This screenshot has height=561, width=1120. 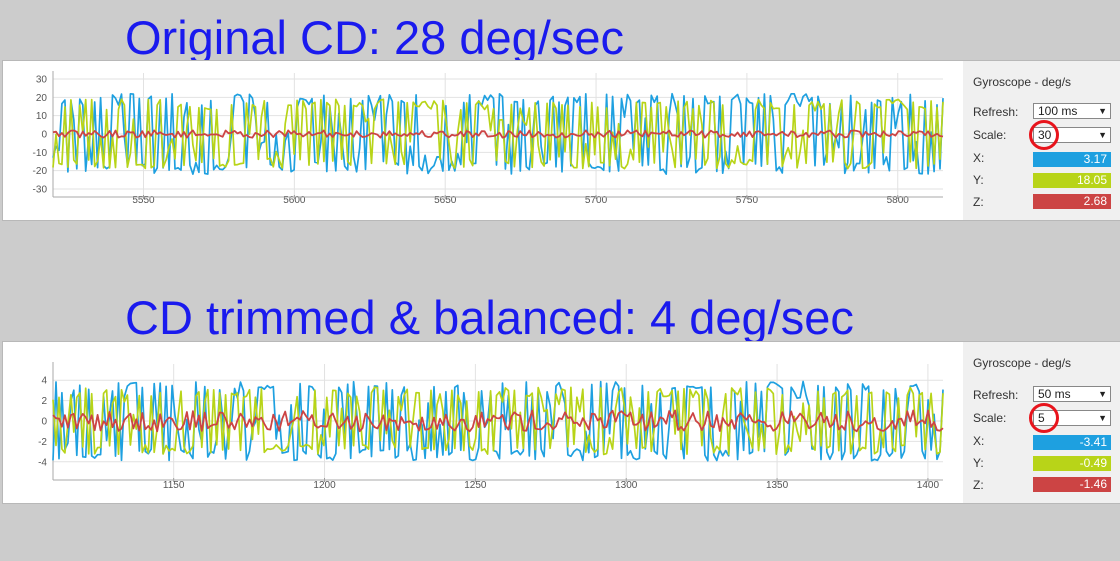 I want to click on refresh-value: 100 ms, so click(x=1058, y=111).